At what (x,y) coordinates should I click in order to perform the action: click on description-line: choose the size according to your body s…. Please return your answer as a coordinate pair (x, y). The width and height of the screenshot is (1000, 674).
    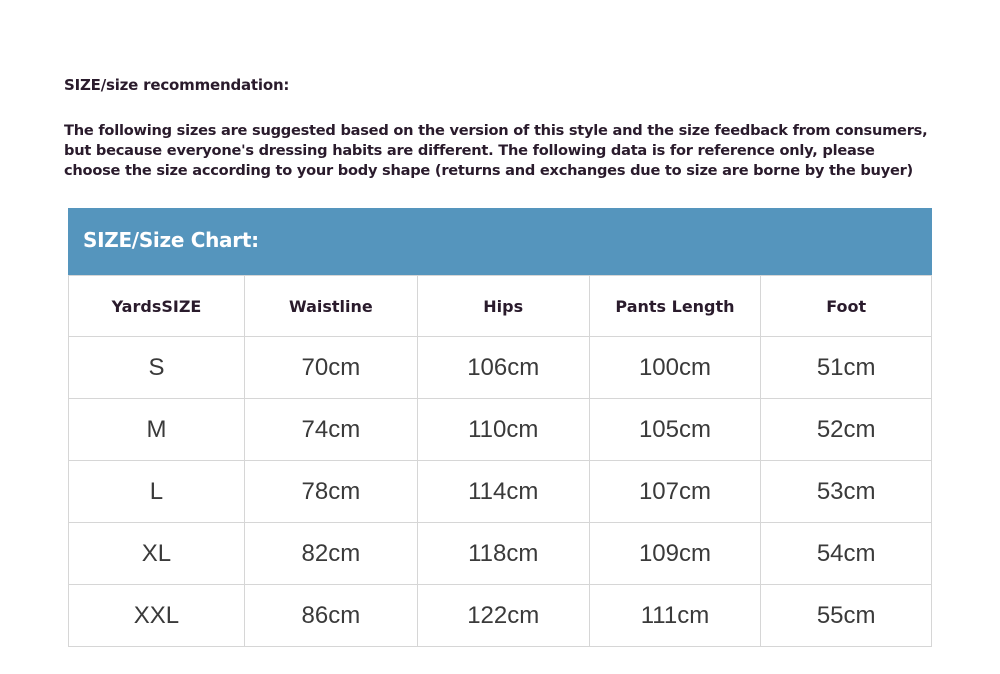
    Looking at the image, I should click on (488, 170).